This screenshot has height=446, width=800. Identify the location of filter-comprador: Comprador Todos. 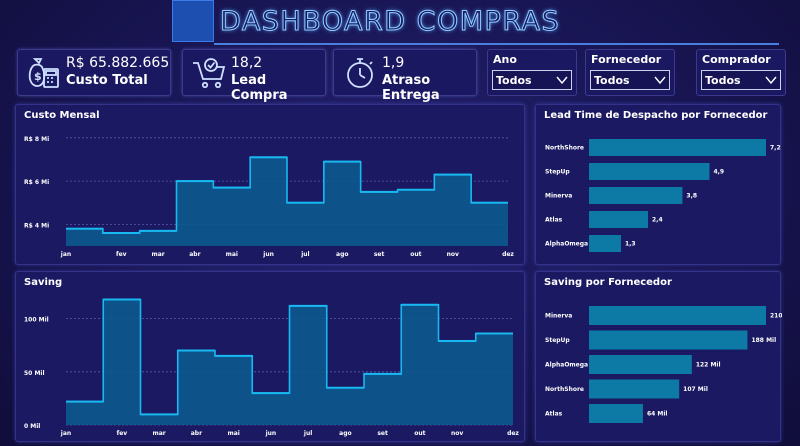
(741, 72).